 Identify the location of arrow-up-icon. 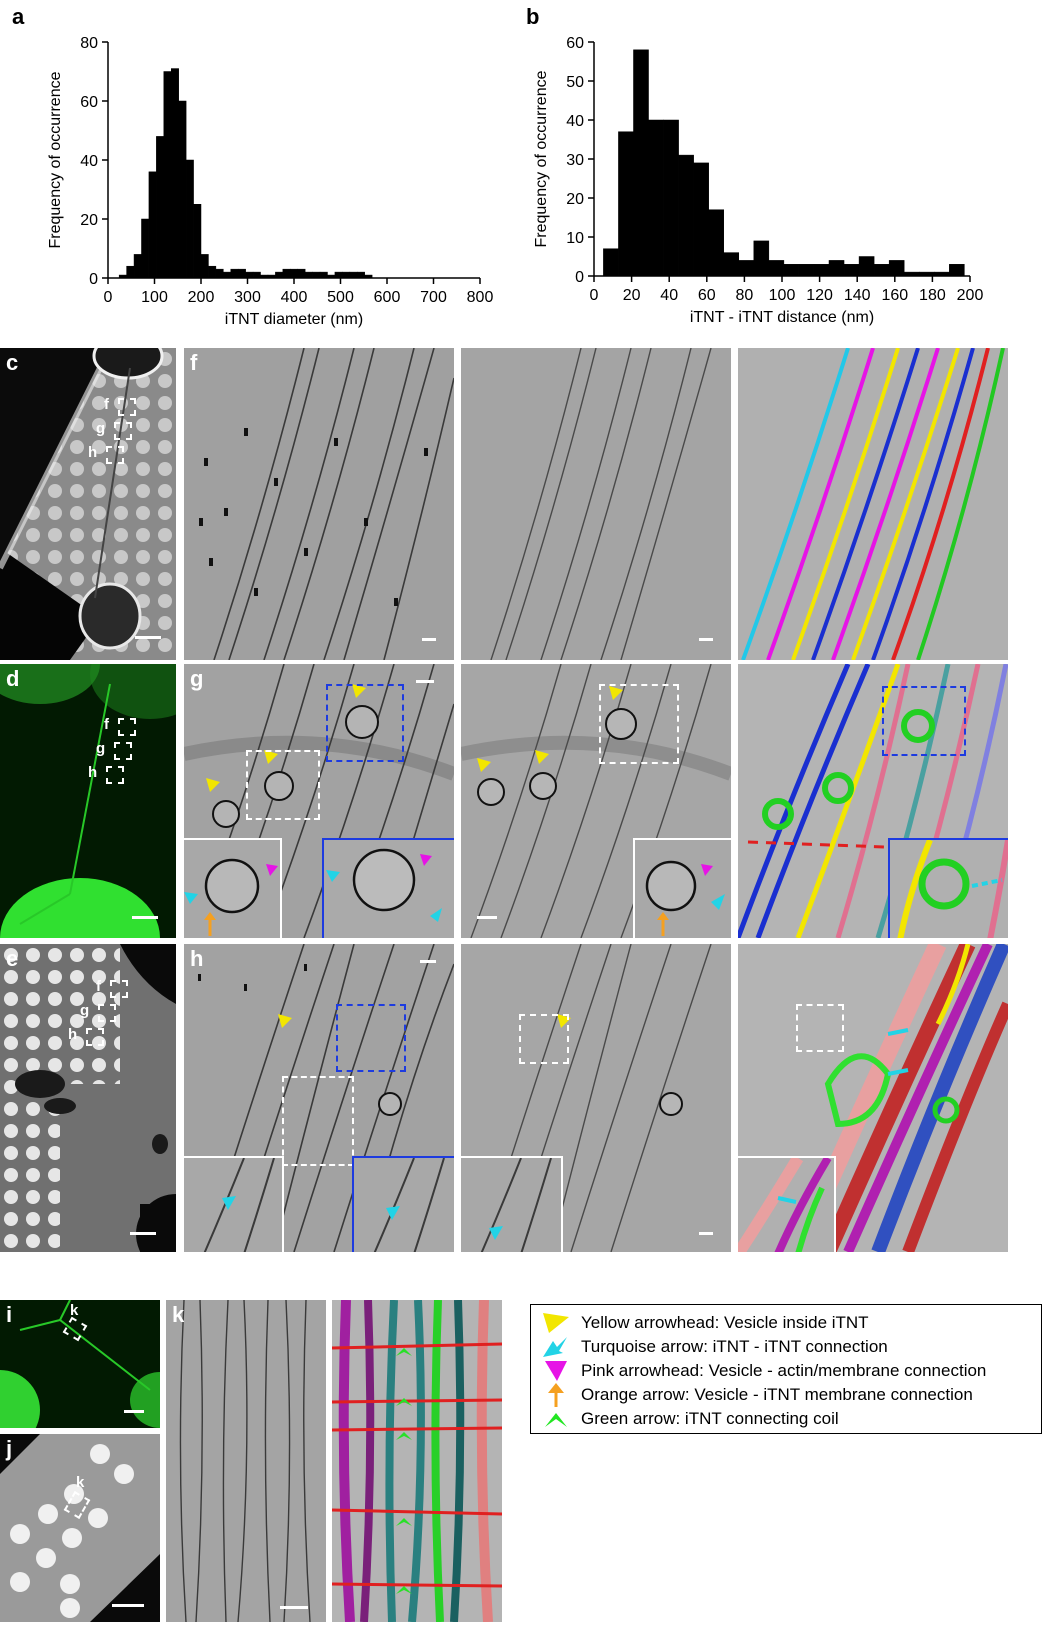
(556, 1395).